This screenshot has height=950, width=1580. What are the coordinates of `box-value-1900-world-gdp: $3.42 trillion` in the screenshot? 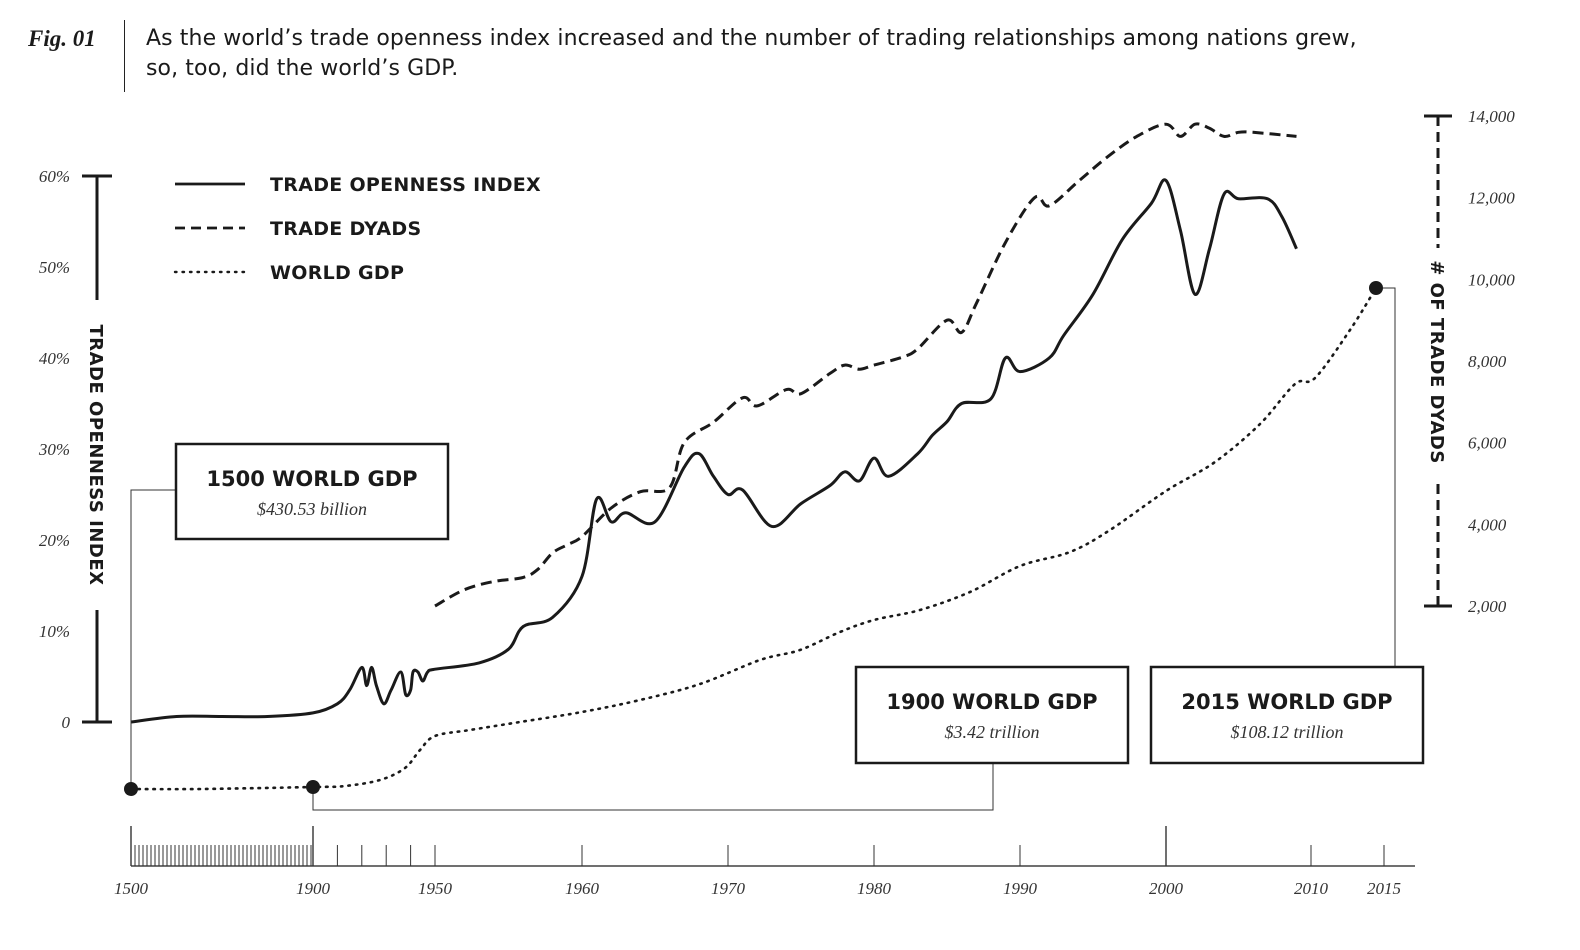 It's located at (991, 732).